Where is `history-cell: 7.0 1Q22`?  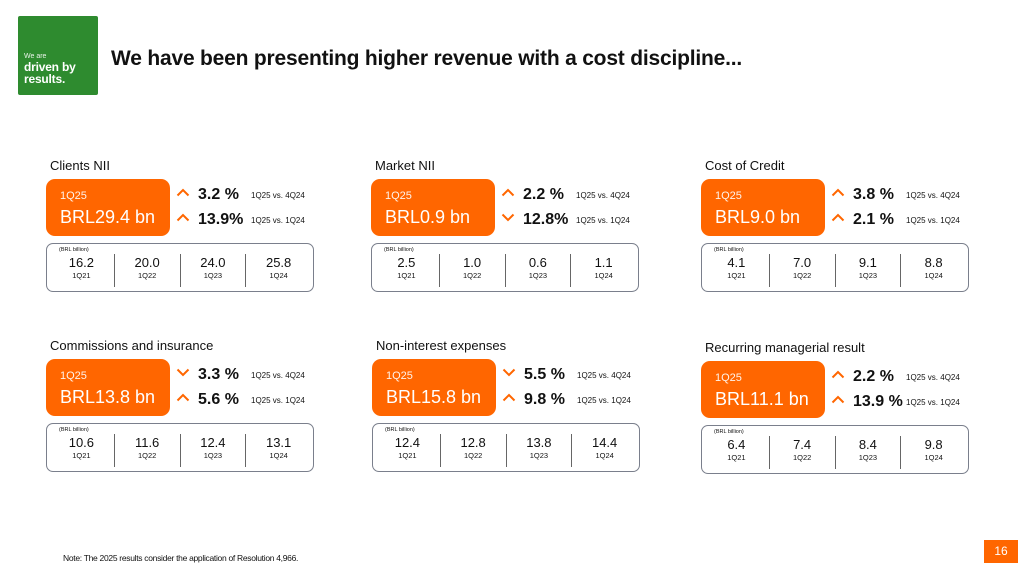 history-cell: 7.0 1Q22 is located at coordinates (801, 270).